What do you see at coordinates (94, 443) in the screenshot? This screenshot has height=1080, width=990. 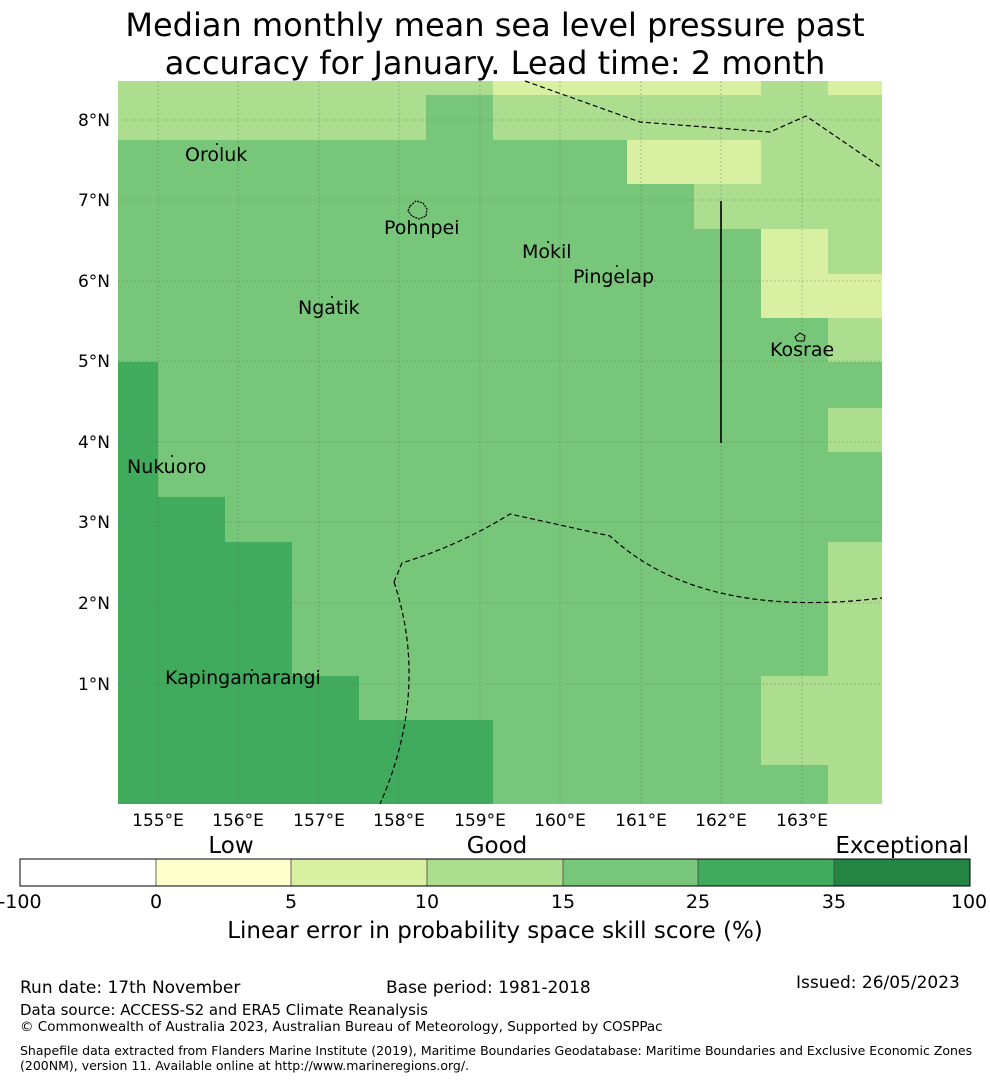 I see `lat-tick: 4°N` at bounding box center [94, 443].